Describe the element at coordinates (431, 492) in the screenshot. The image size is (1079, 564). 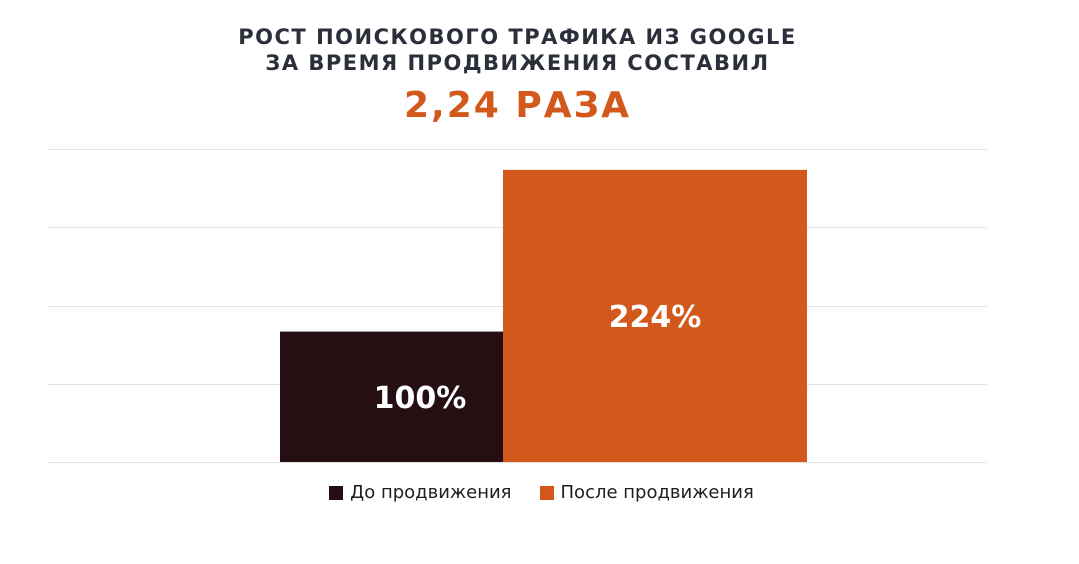
I see `legend-label-before: До продвижения` at that location.